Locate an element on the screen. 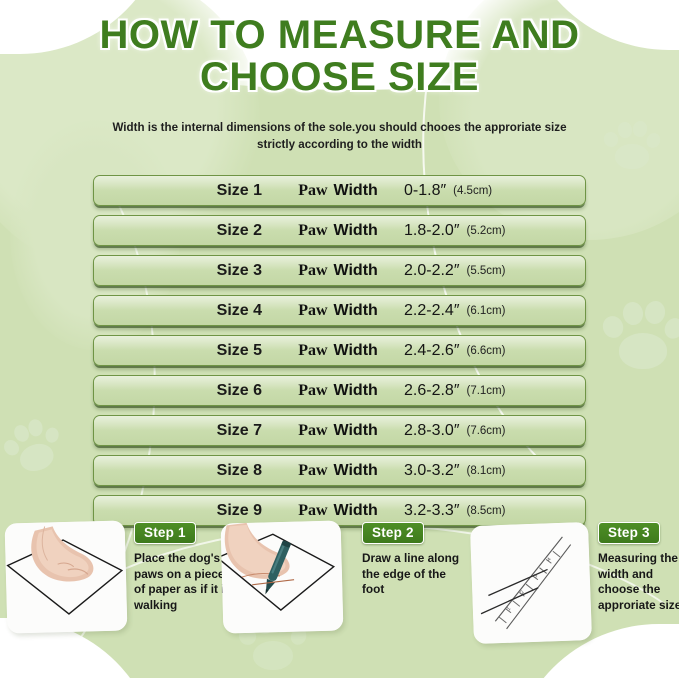  row-range-inches: 2.6-2.8″ is located at coordinates (432, 390).